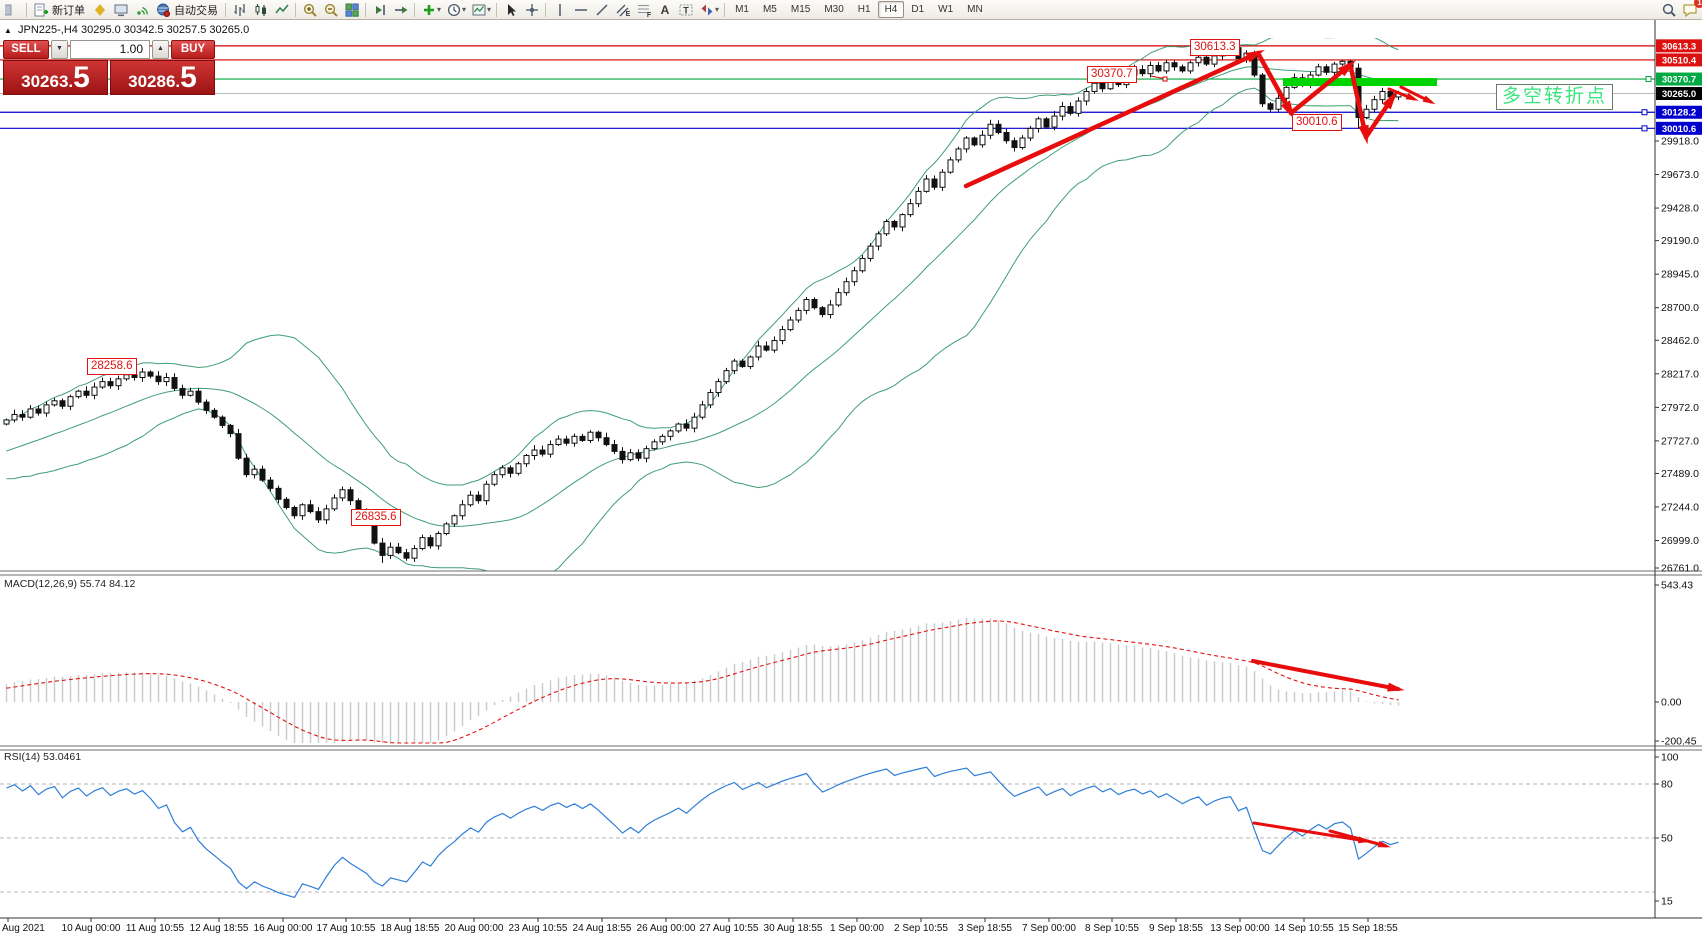  Describe the element at coordinates (219, 928) in the screenshot. I see `svg-text: 12 Aug 18:55` at that location.